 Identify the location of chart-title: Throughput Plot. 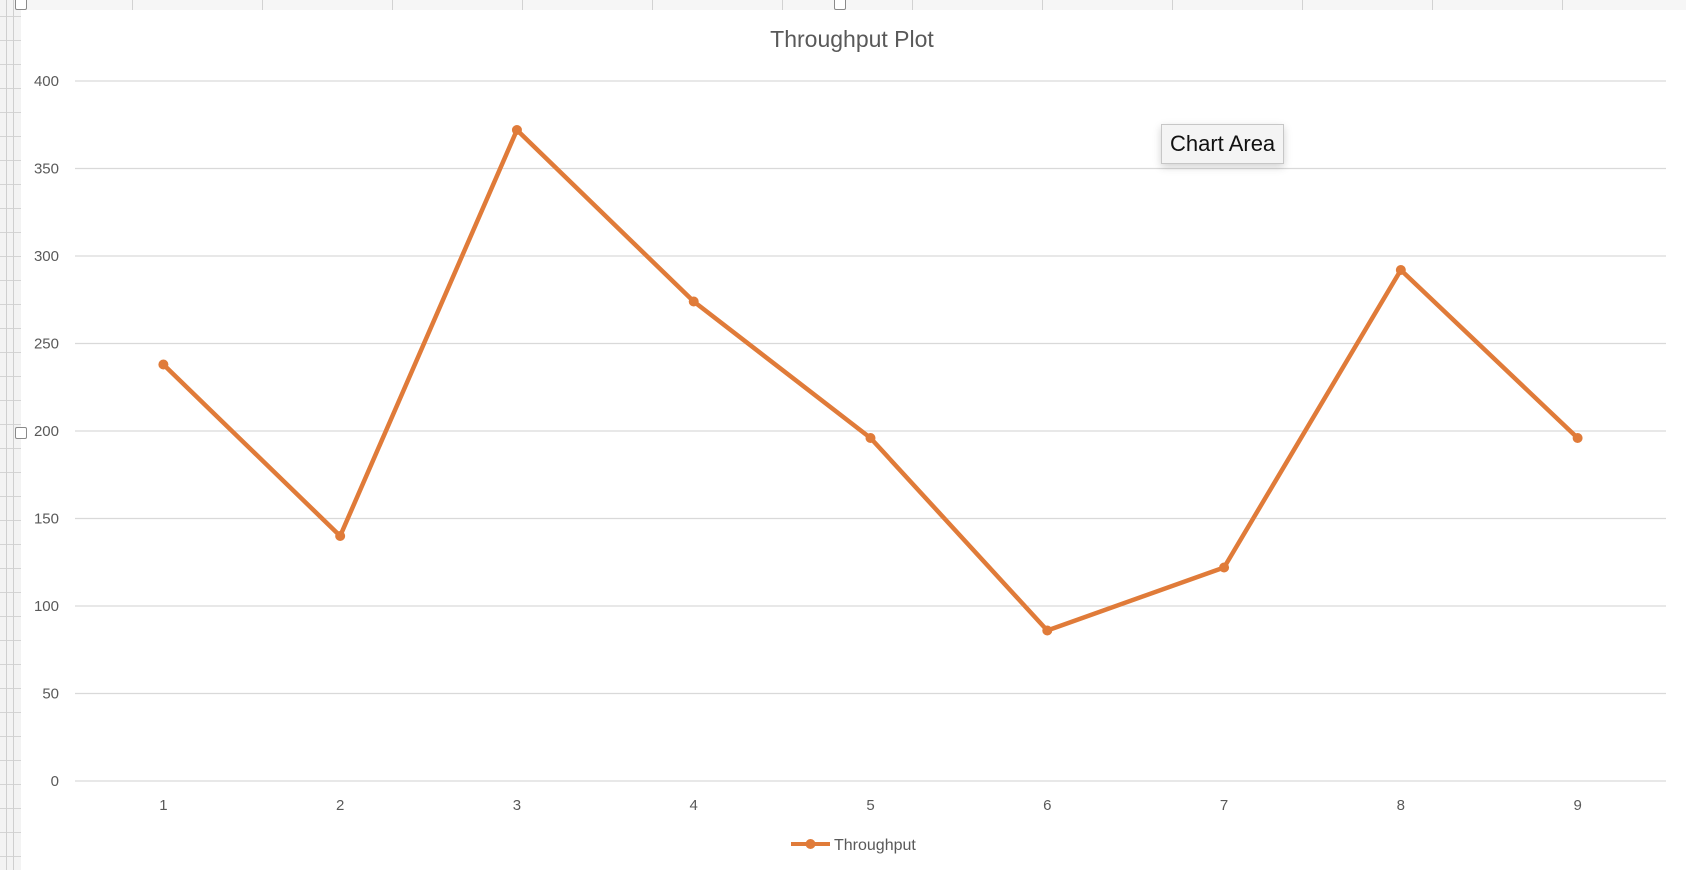
(852, 39).